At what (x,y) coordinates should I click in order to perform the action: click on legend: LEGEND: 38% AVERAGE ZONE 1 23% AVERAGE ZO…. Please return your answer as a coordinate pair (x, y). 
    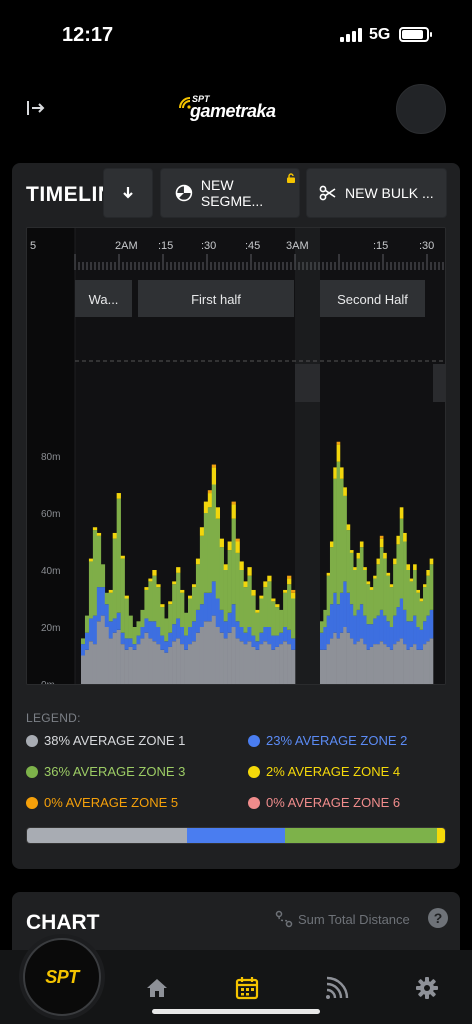
    Looking at the image, I should click on (236, 777).